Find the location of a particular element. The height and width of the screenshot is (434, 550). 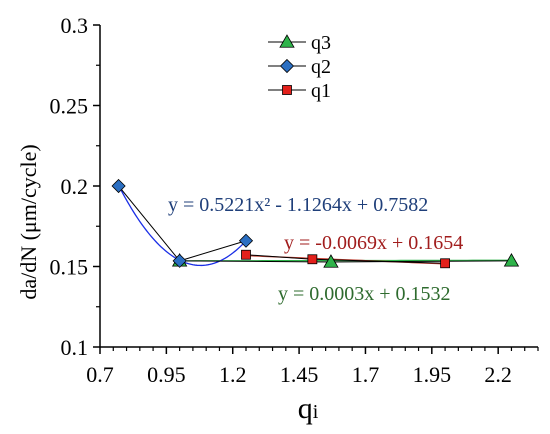

legend-marker-q2 is located at coordinates (287, 66).